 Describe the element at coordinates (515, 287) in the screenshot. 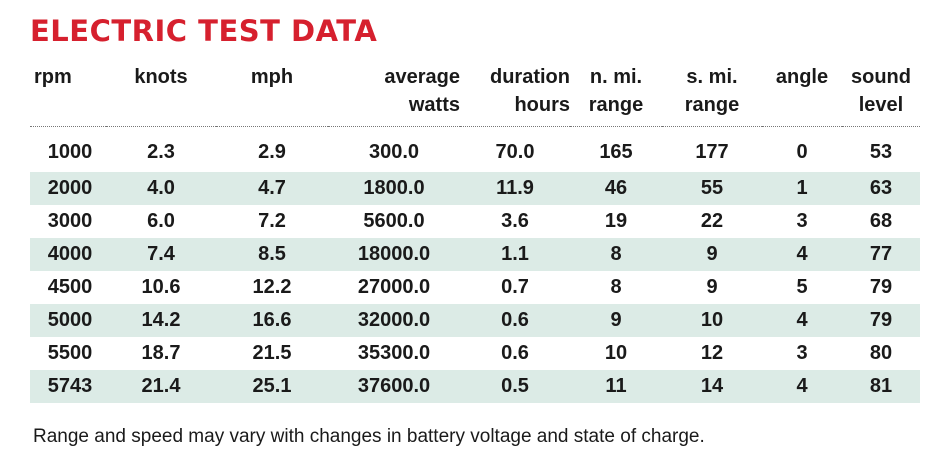

I see `cell-duration-hours: 0.7` at that location.